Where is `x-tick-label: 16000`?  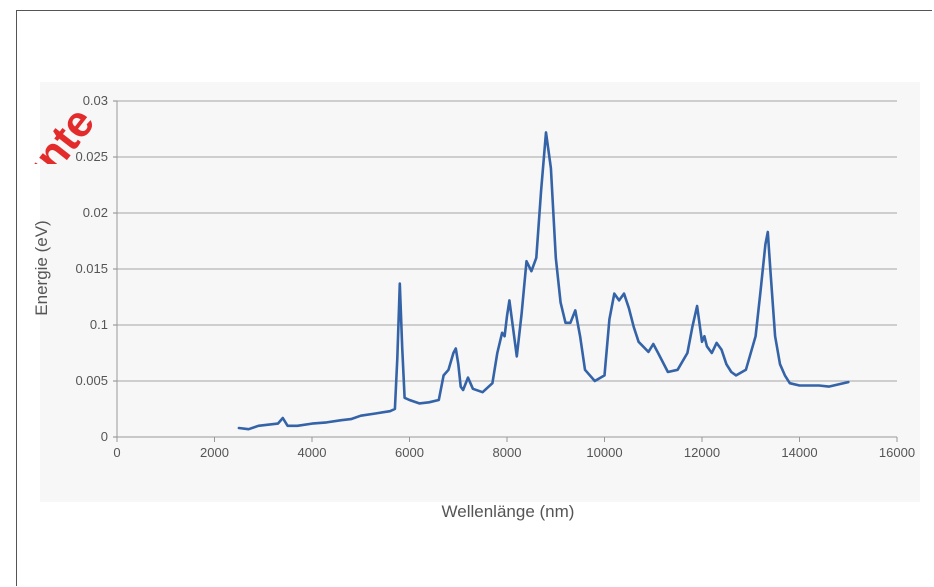
x-tick-label: 16000 is located at coordinates (897, 452).